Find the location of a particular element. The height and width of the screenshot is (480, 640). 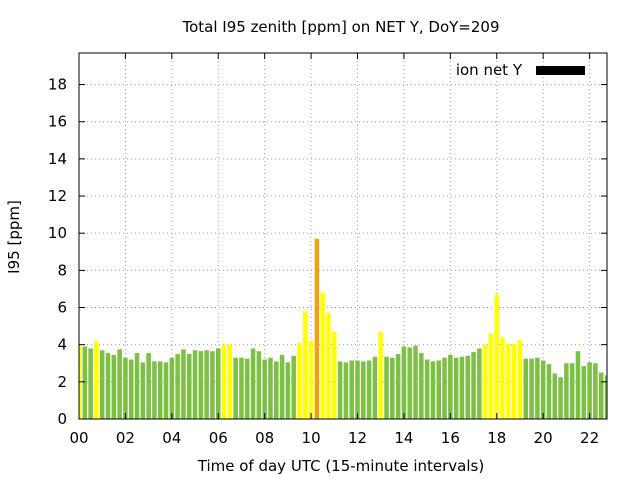

y-tick-label: 2 is located at coordinates (62, 382).